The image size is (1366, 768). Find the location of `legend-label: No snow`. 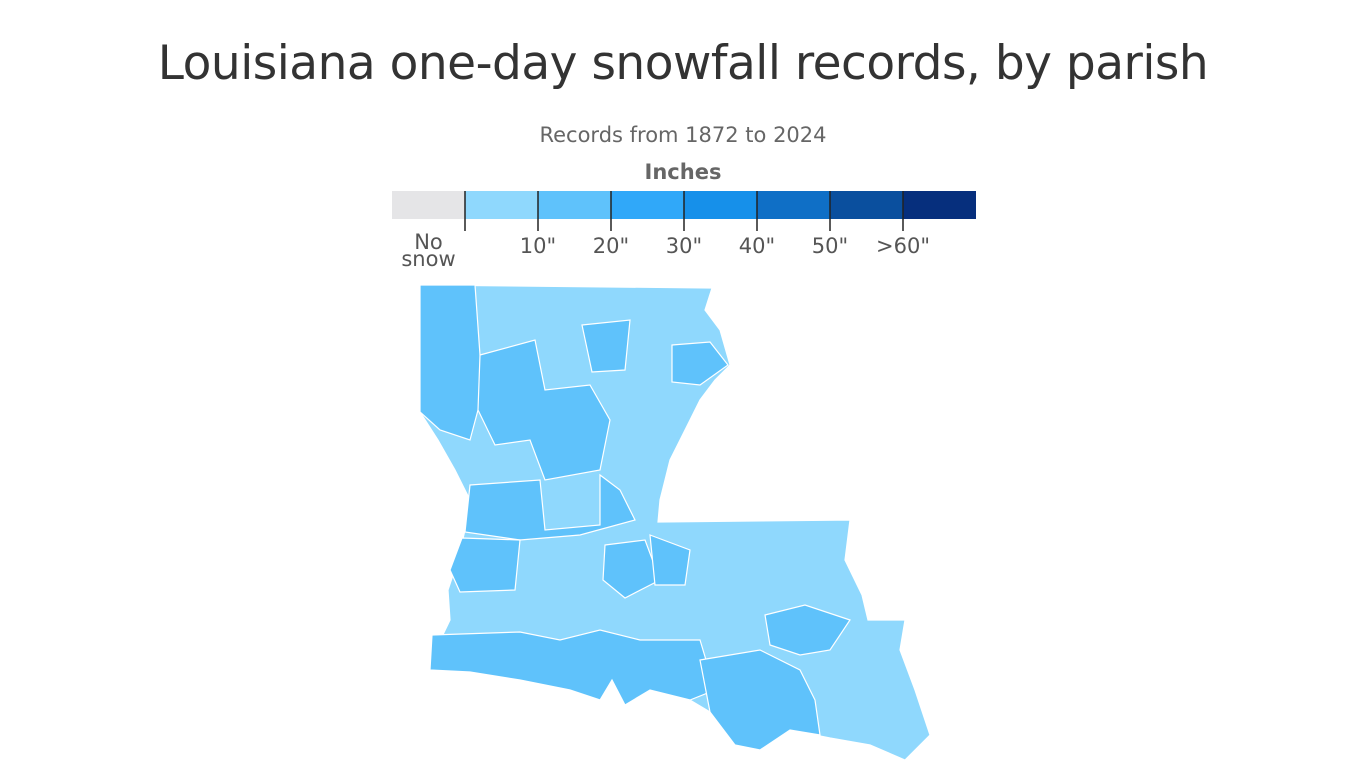

legend-label: No snow is located at coordinates (428, 250).